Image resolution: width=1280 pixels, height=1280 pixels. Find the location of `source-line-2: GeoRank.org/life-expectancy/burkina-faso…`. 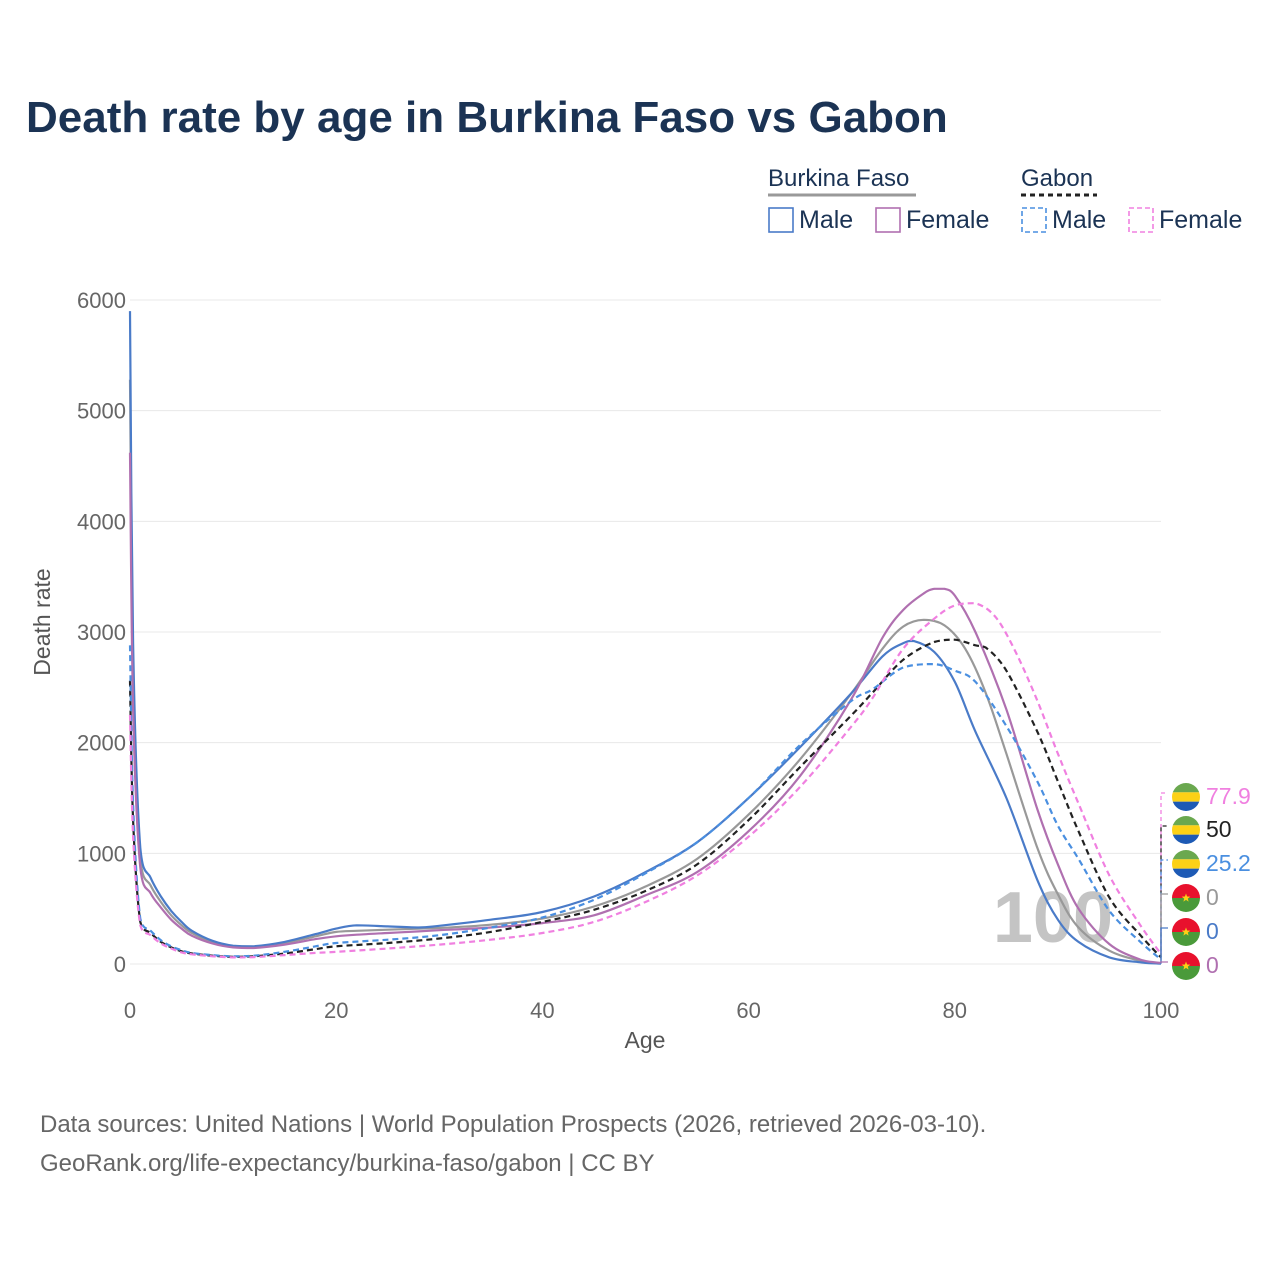

source-line-2: GeoRank.org/life-expectancy/burkina-faso… is located at coordinates (347, 1163).